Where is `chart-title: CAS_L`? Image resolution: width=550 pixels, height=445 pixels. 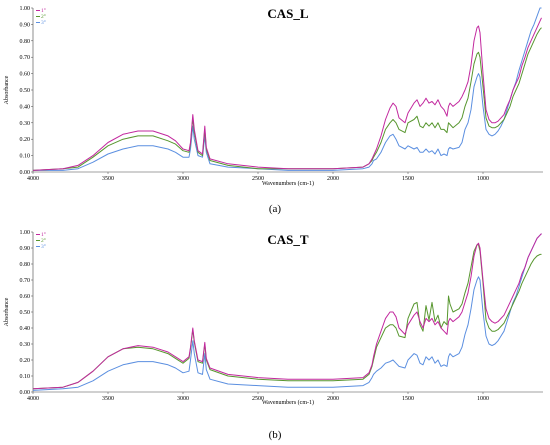 chart-title: CAS_L is located at coordinates (288, 13).